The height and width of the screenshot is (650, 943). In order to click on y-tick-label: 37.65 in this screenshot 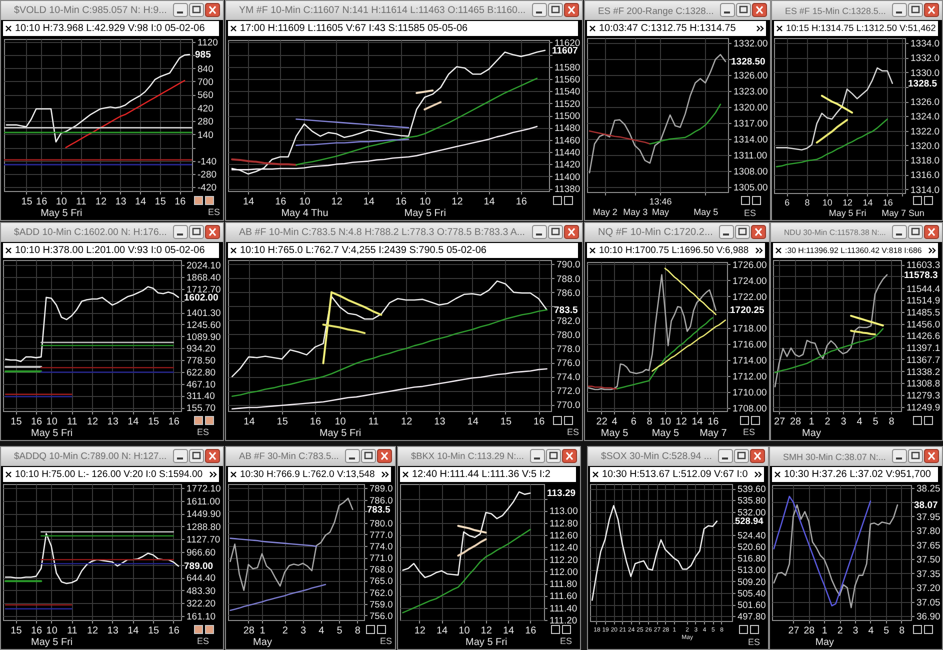, I will do `click(928, 546)`.